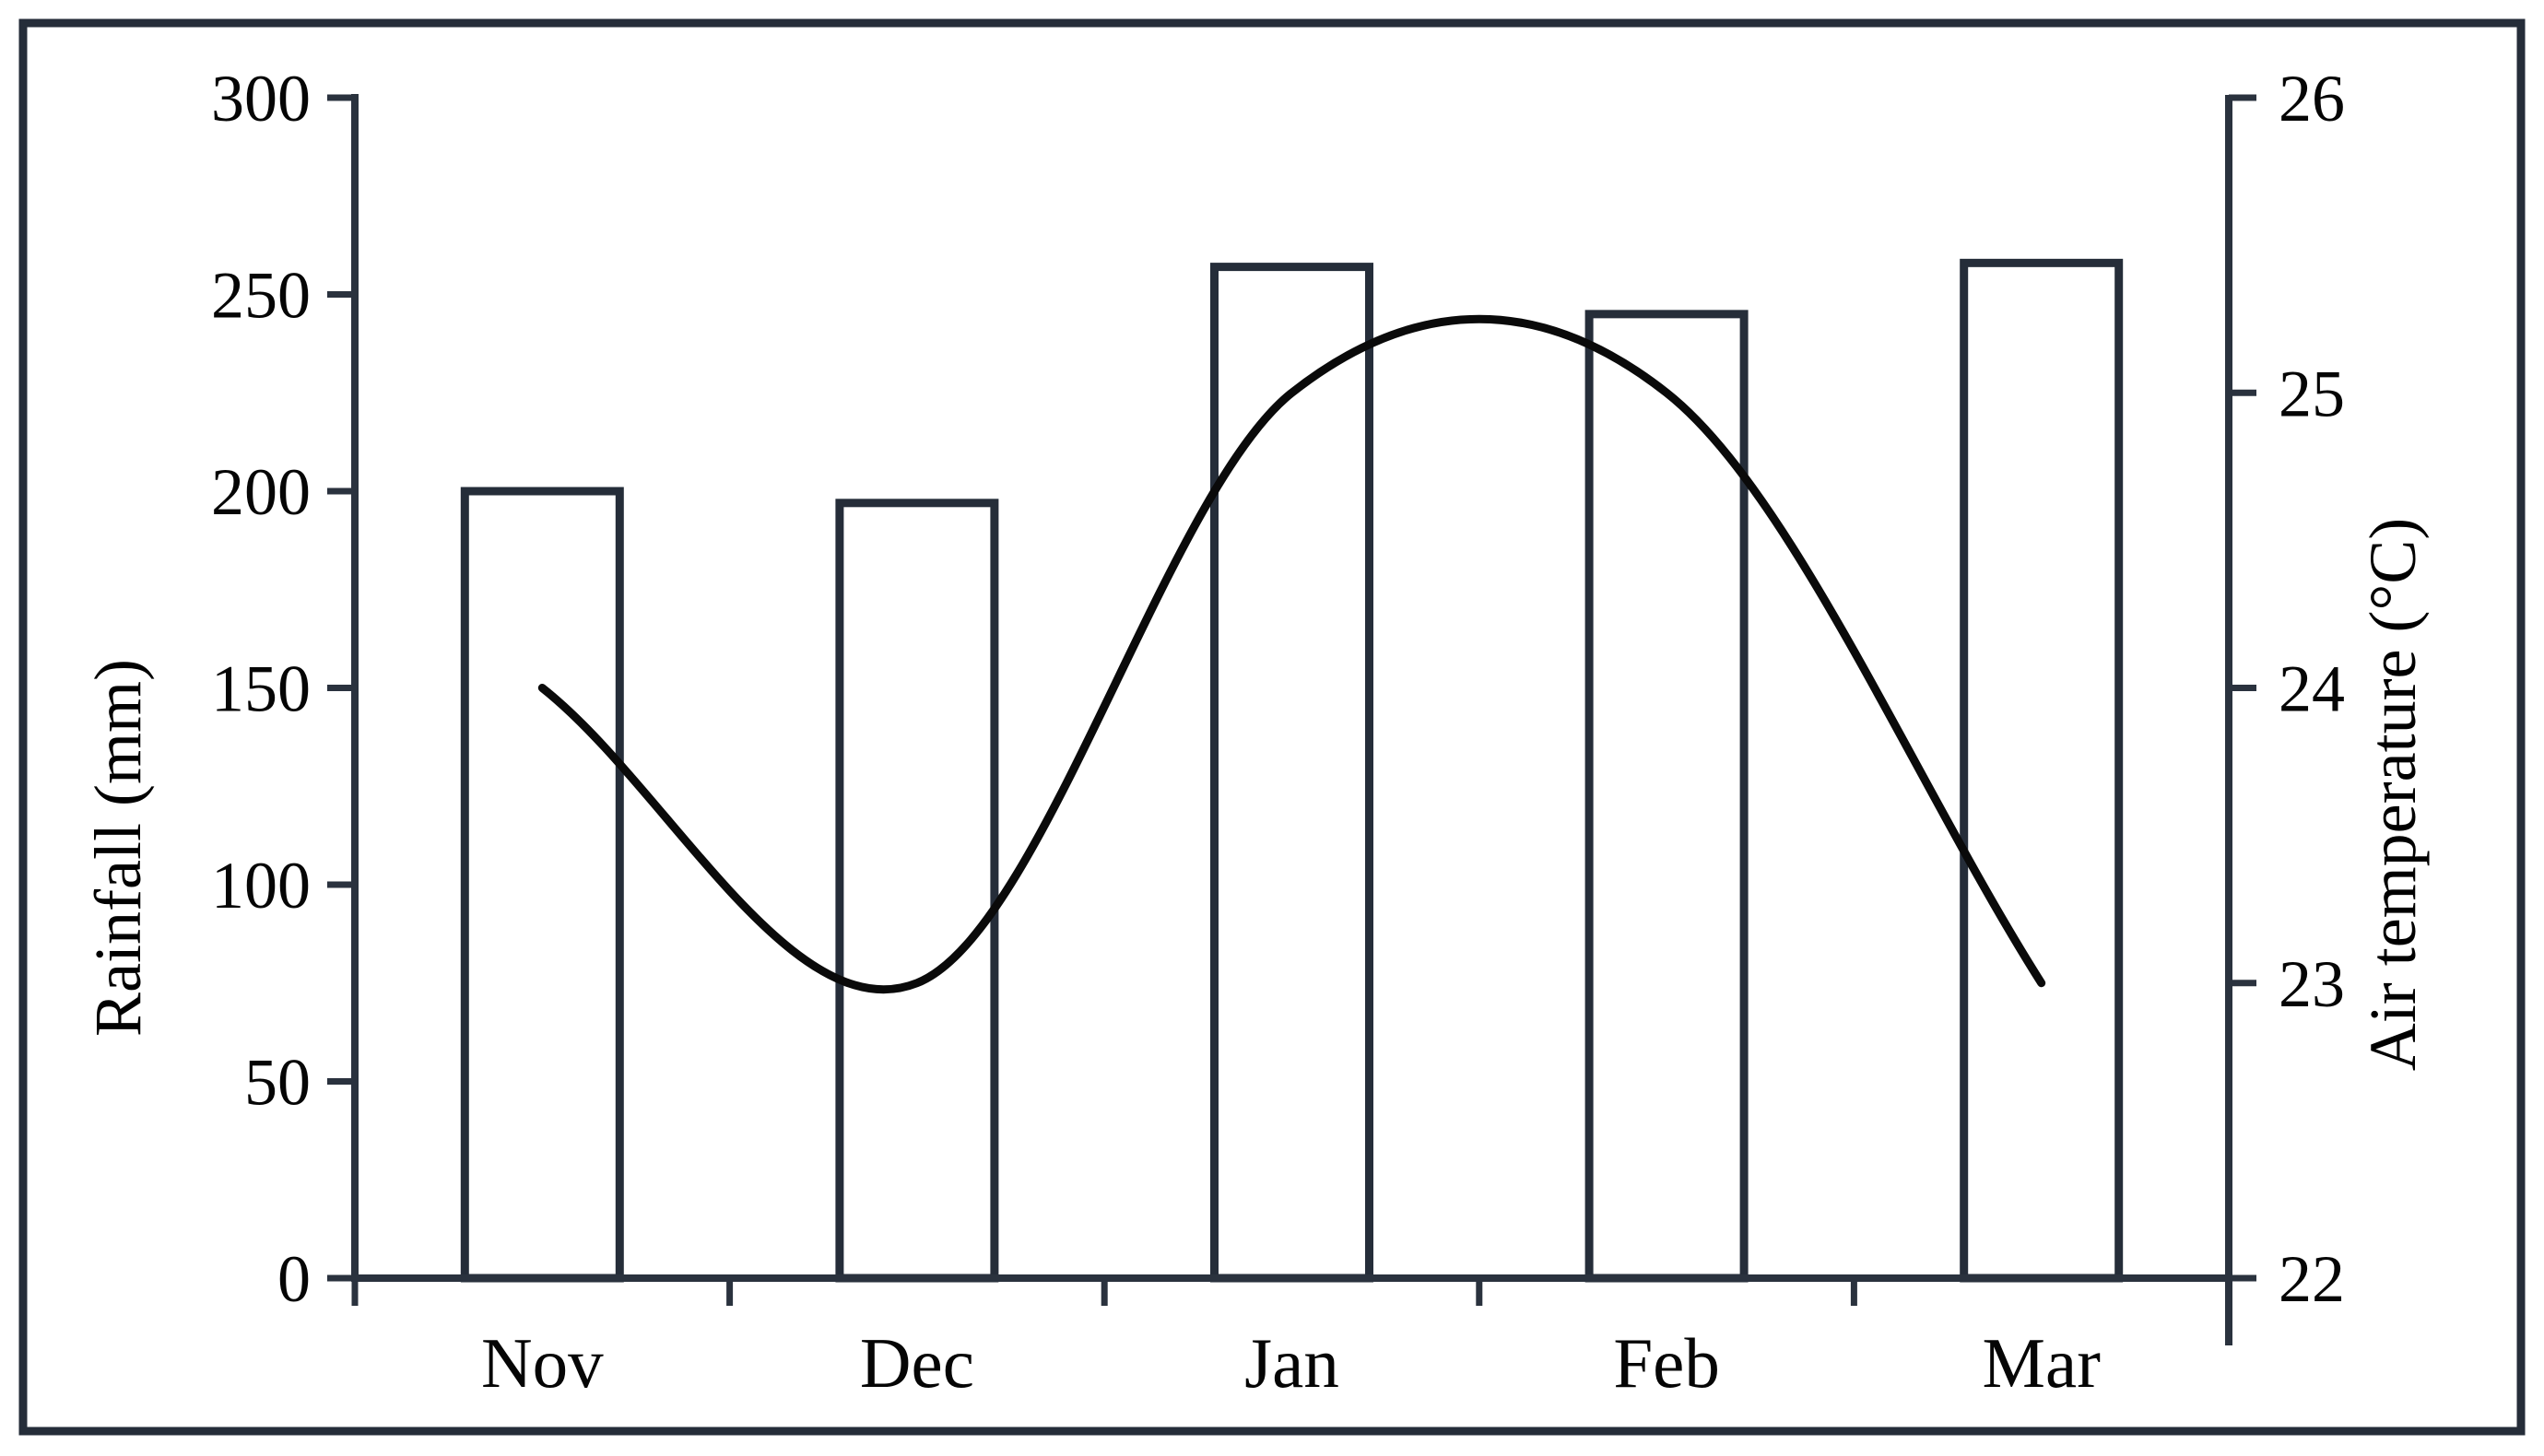 This screenshot has width=2544, height=1456. I want to click on right-axis-tick-label: 26, so click(2312, 98).